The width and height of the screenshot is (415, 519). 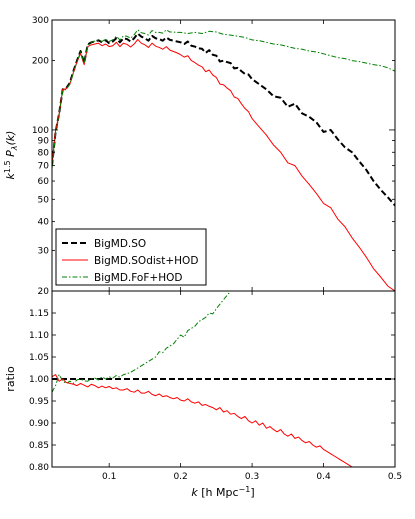 I want to click on bottom-ytick-label: 0.90, so click(x=39, y=424).